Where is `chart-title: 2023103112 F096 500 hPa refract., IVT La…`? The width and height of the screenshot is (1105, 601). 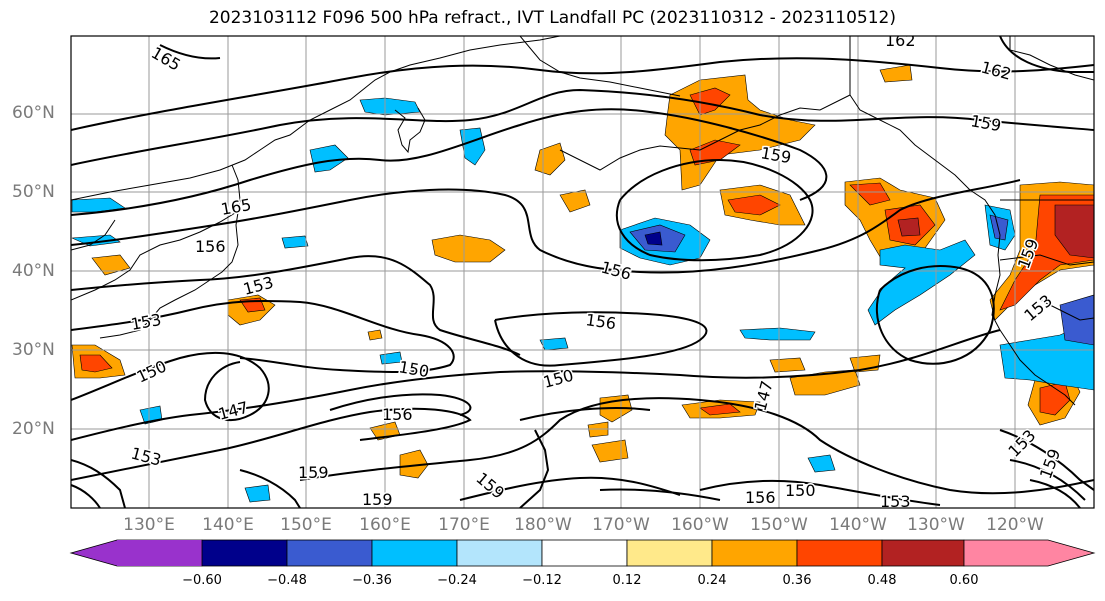
chart-title: 2023103112 F096 500 hPa refract., IVT La… is located at coordinates (552, 18).